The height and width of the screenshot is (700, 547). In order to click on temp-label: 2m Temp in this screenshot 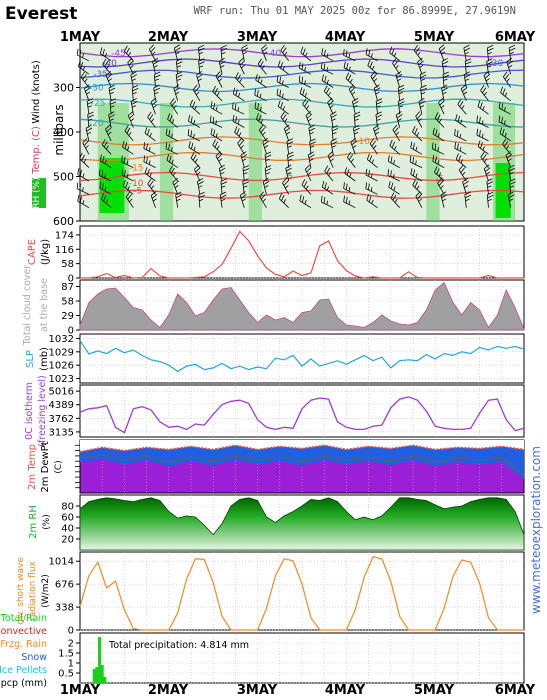, I will do `click(32, 467)`.